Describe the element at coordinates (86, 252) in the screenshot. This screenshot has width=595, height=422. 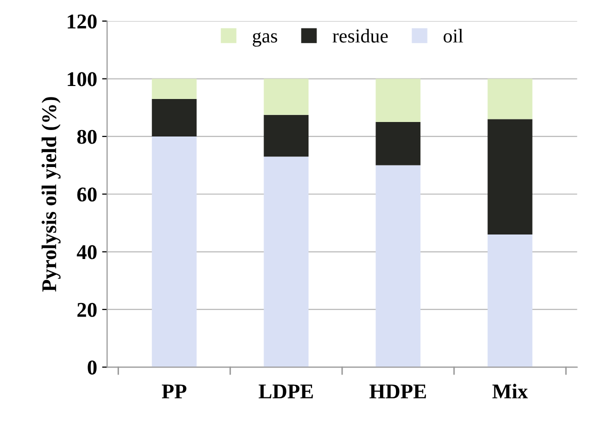
I see `y-tick-label: 40` at that location.